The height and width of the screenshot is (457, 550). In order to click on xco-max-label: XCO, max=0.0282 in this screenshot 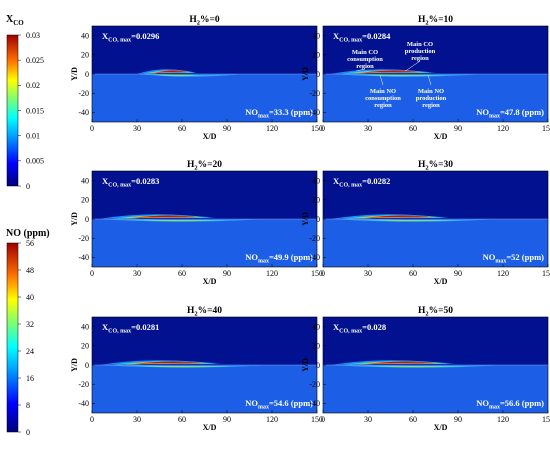, I will do `click(361, 182)`.